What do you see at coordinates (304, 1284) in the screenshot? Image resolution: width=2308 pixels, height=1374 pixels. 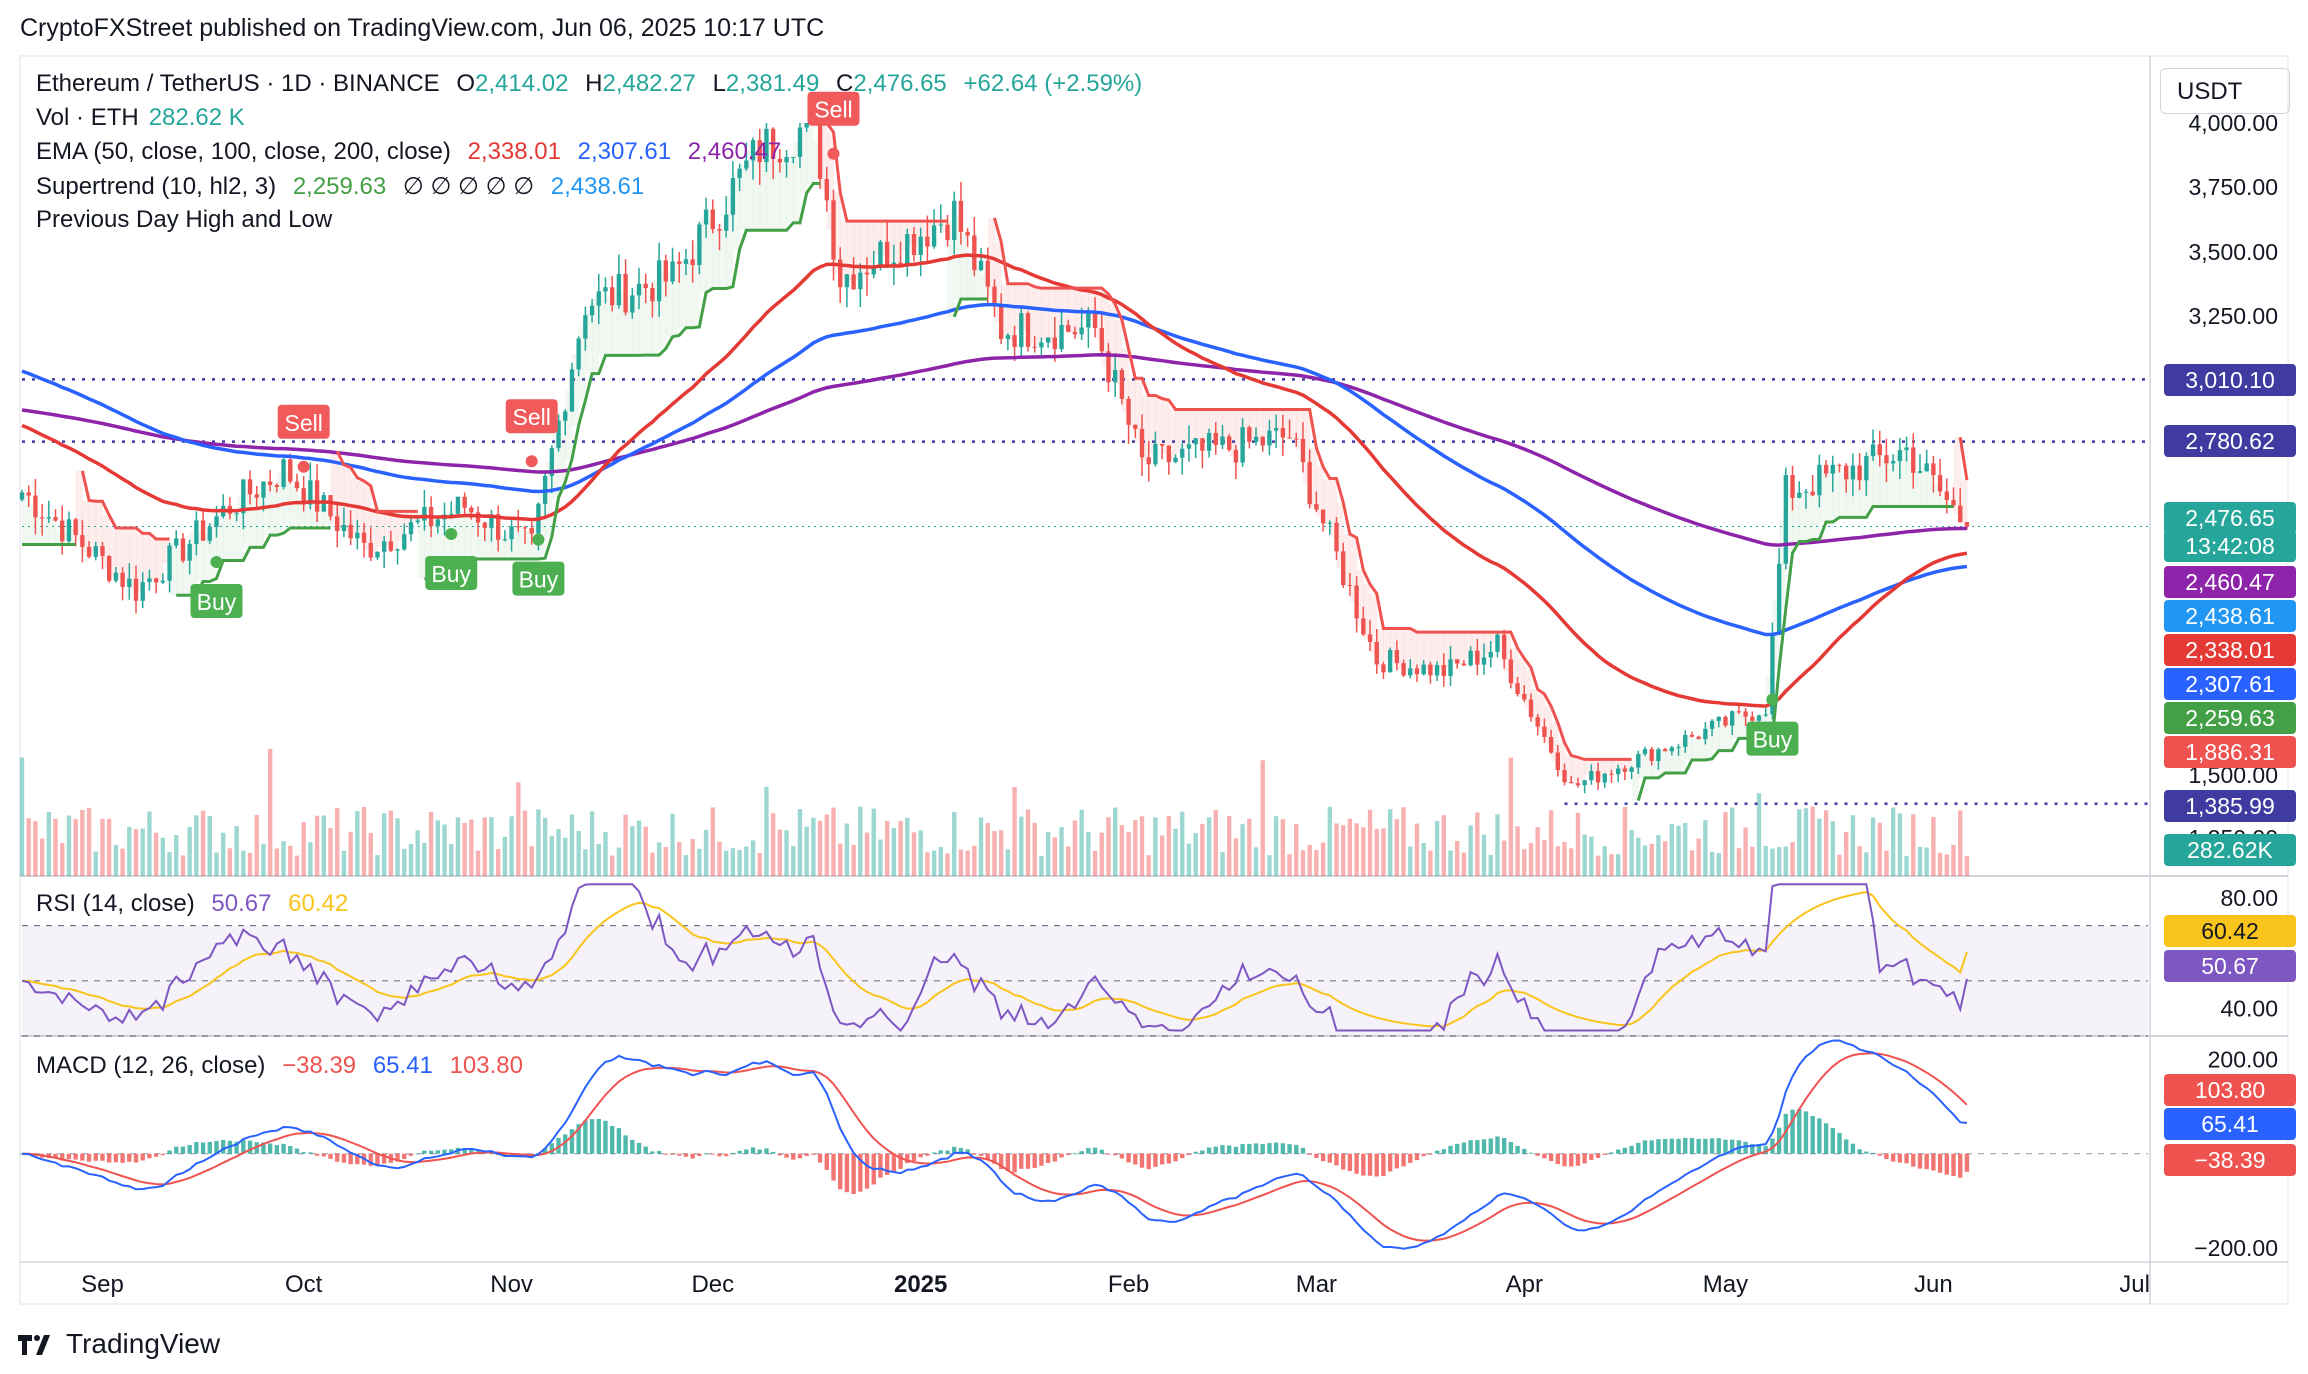 I see `x-tick-label: Oct` at bounding box center [304, 1284].